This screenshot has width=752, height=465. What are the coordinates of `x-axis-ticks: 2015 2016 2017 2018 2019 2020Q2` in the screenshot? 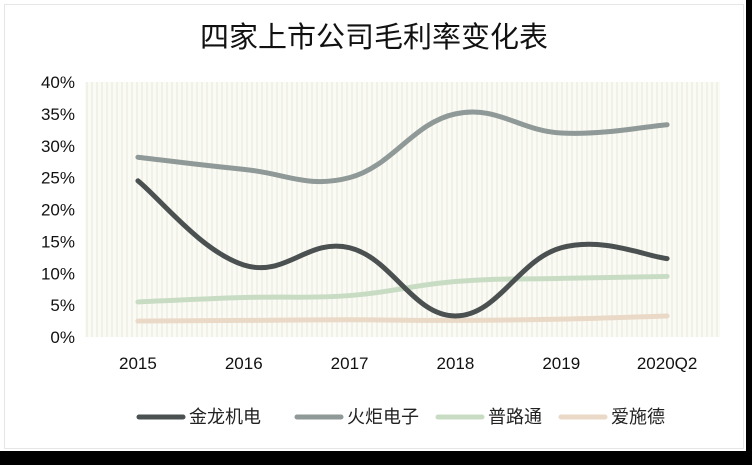 It's located at (408, 363).